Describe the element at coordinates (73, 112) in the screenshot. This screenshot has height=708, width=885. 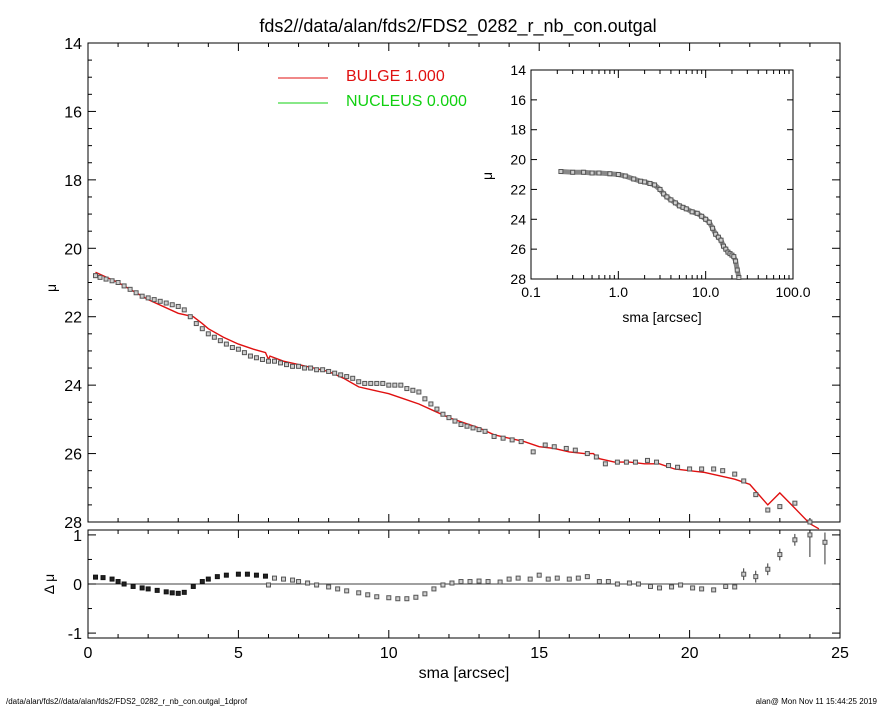
I see `main-y-tick-label: 16` at that location.